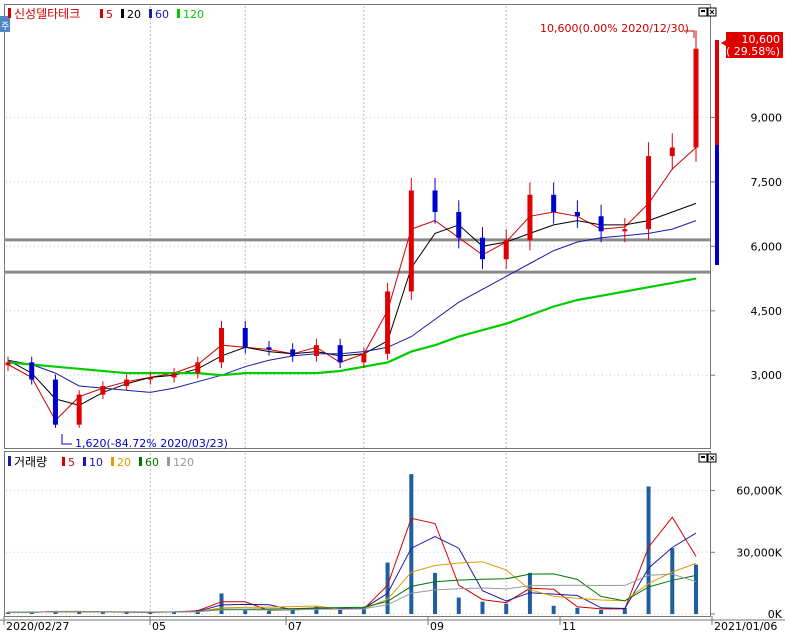 Image resolution: width=785 pixels, height=635 pixels. Describe the element at coordinates (124, 462) in the screenshot. I see `ma-legend-label: 20` at that location.